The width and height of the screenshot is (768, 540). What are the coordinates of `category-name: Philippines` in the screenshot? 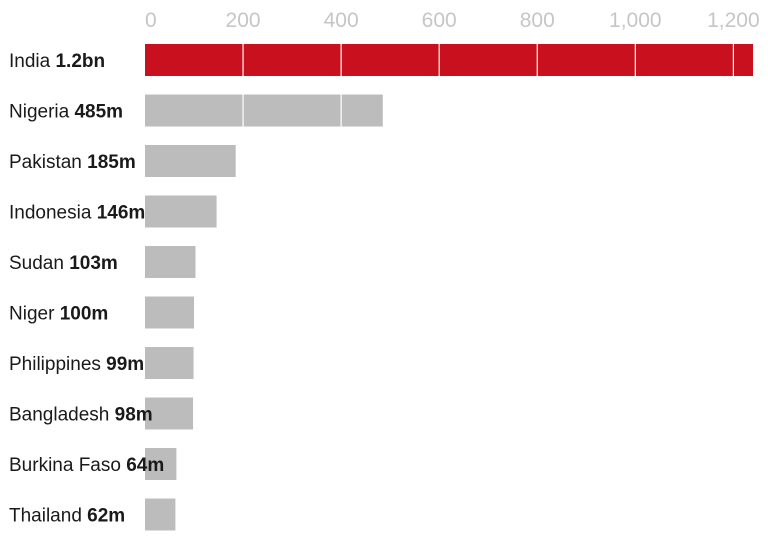 It's located at (57, 364).